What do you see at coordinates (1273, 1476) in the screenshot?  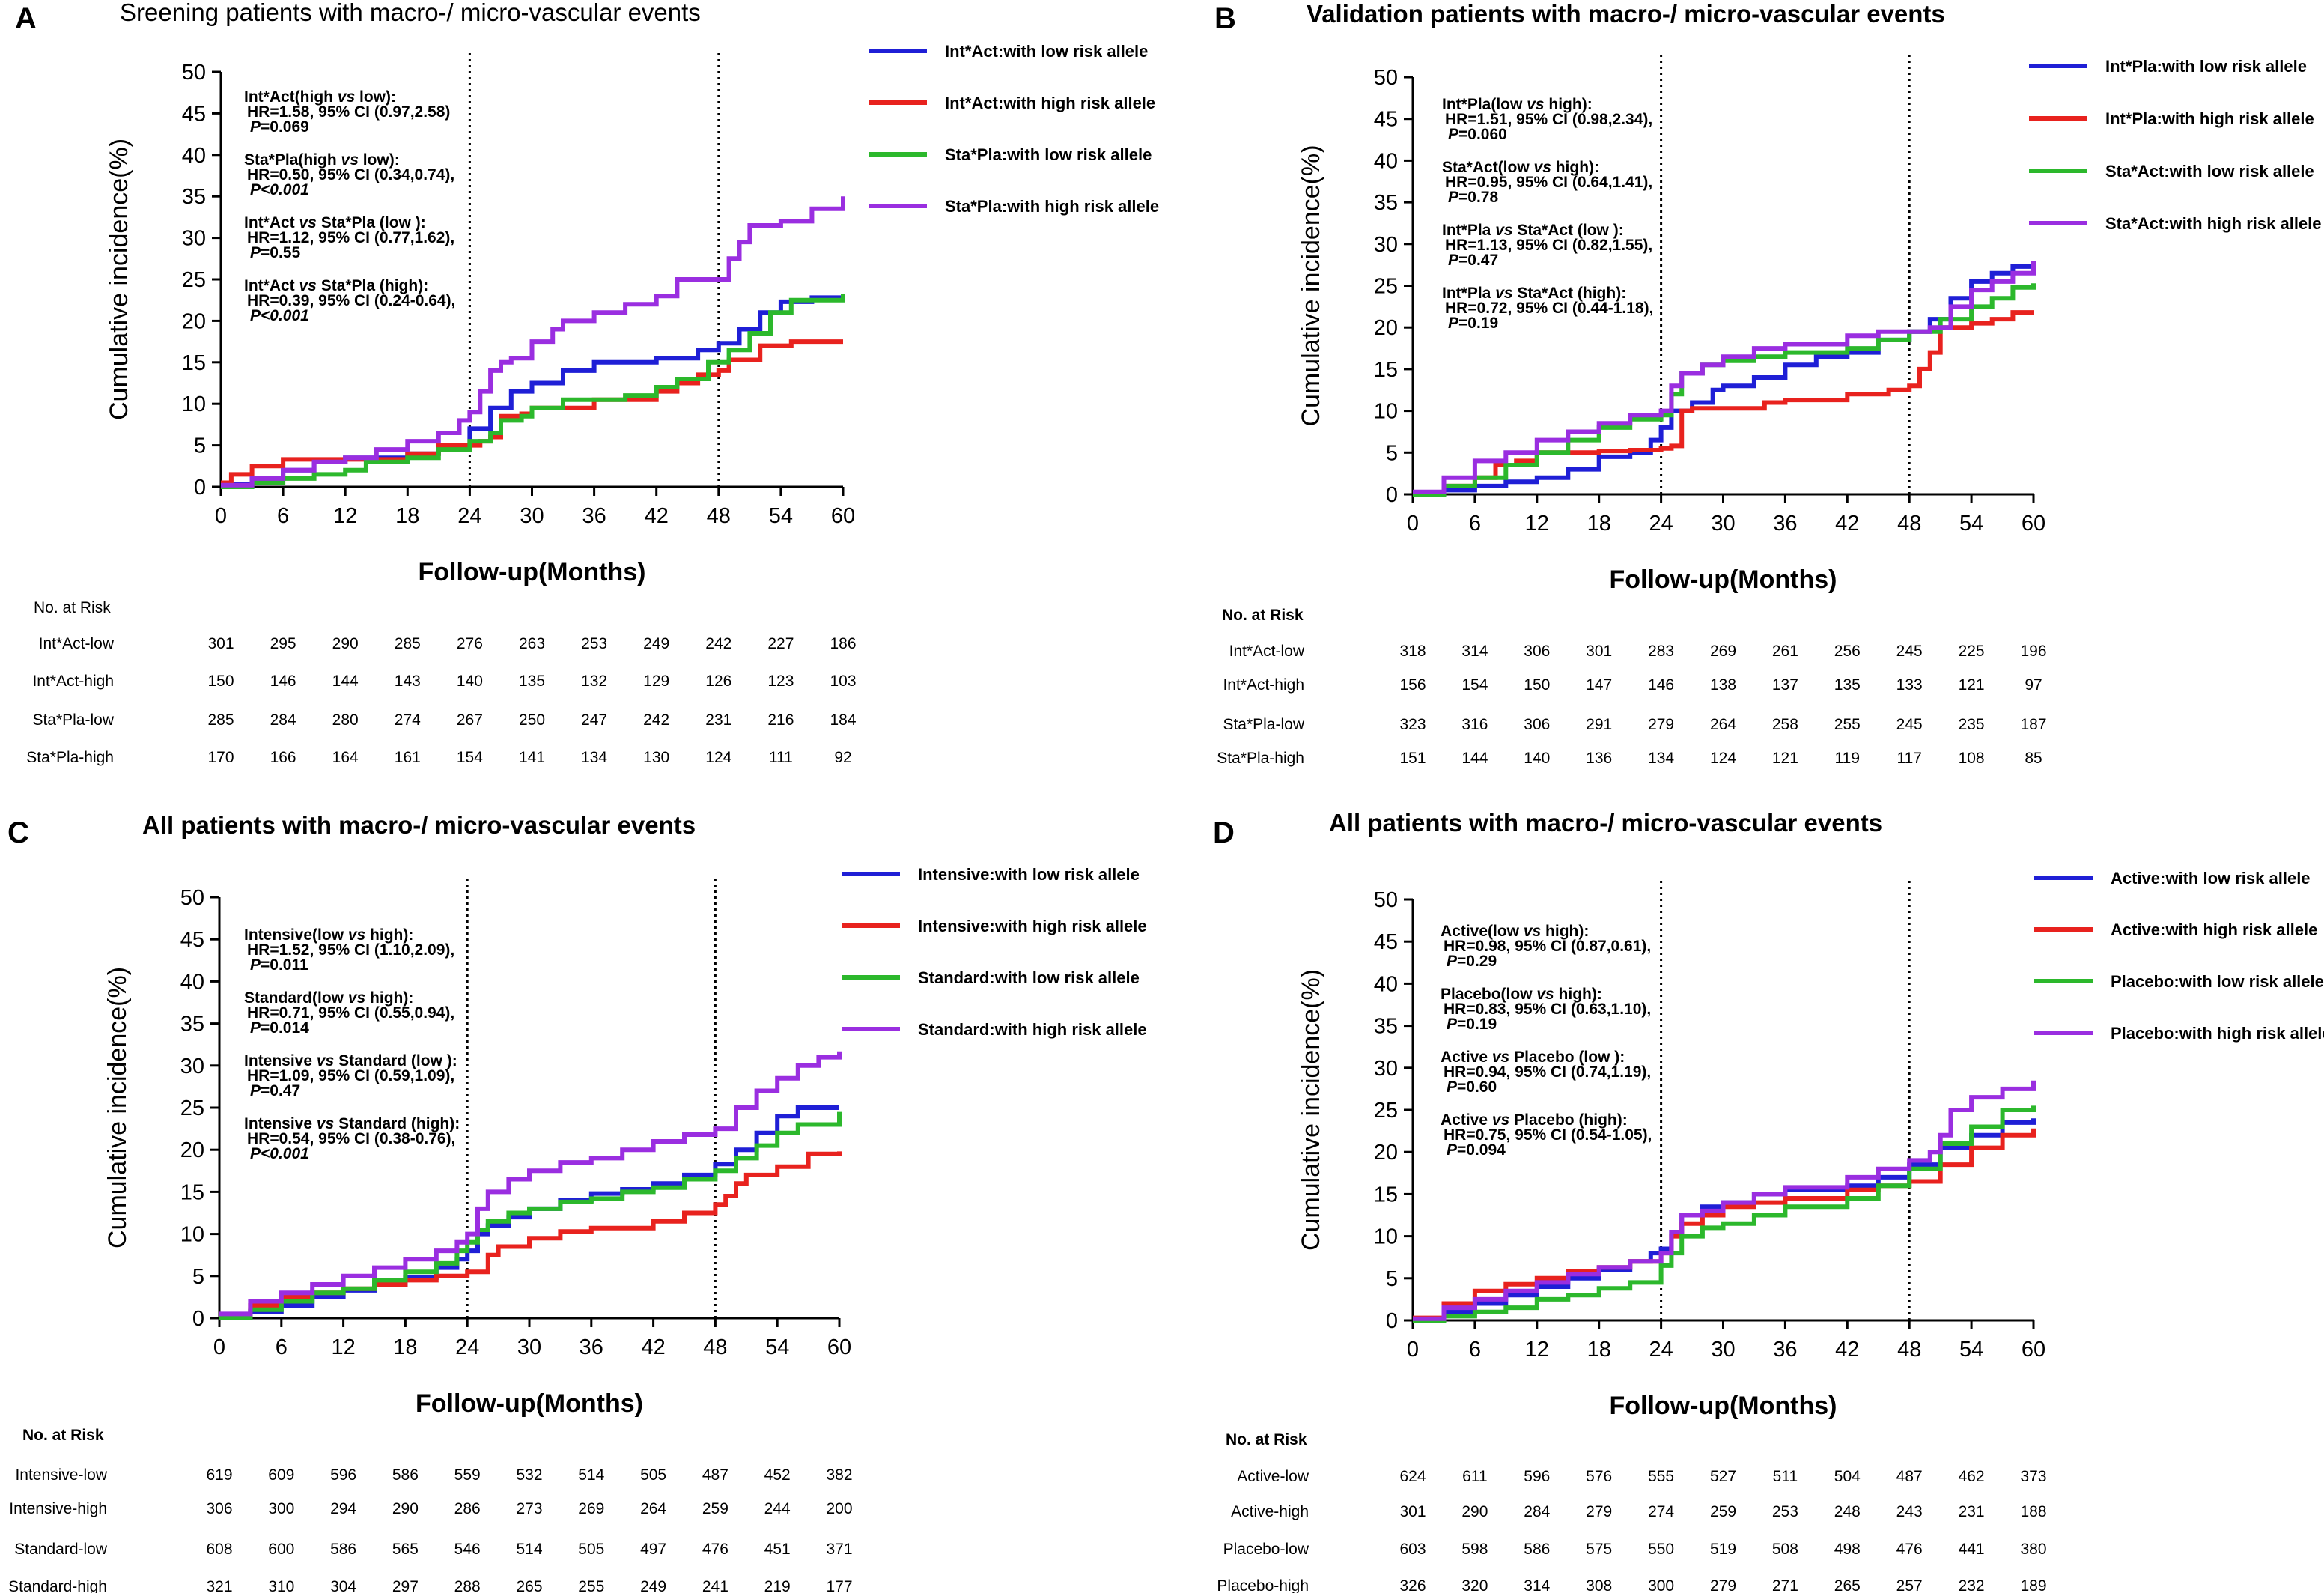 I see `risk-row-label: Active-low` at bounding box center [1273, 1476].